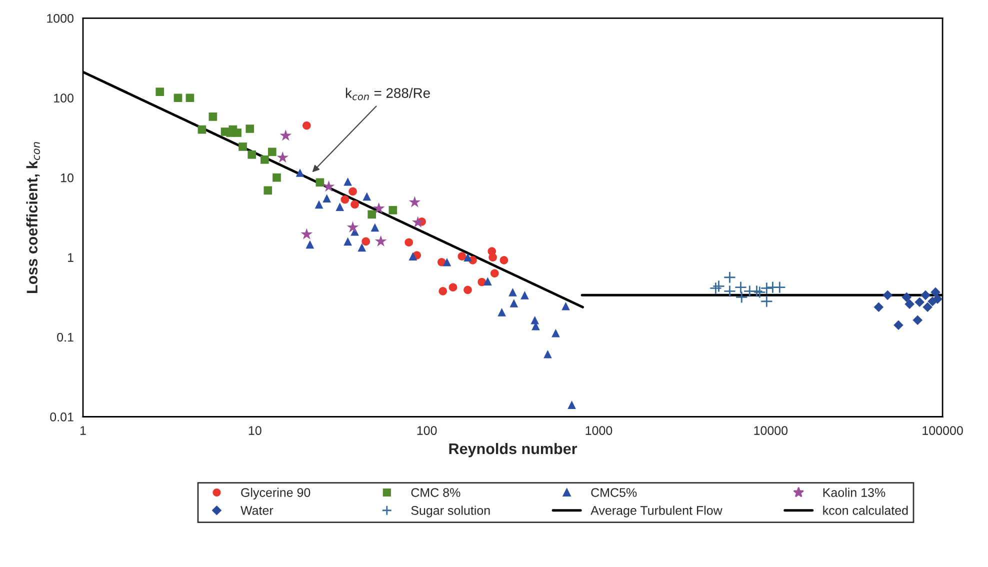 The image size is (988, 567). What do you see at coordinates (656, 512) in the screenshot?
I see `legend-label: Average Turbulent Flow` at bounding box center [656, 512].